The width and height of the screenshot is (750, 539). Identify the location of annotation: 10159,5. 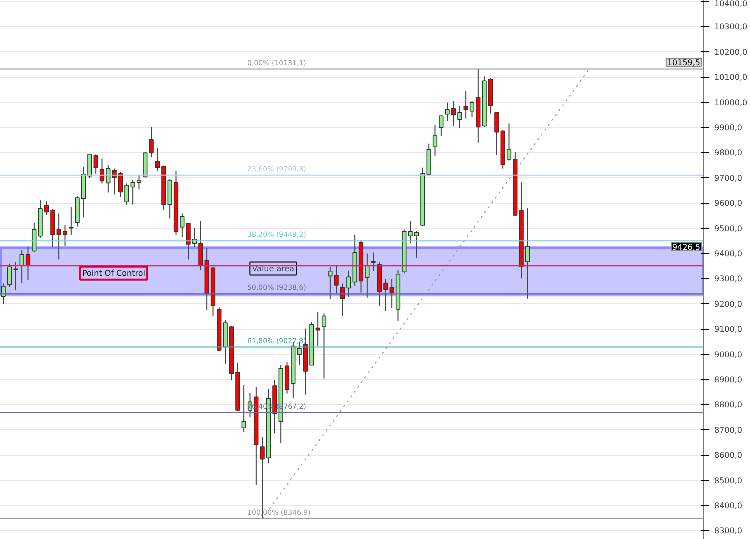
(684, 63).